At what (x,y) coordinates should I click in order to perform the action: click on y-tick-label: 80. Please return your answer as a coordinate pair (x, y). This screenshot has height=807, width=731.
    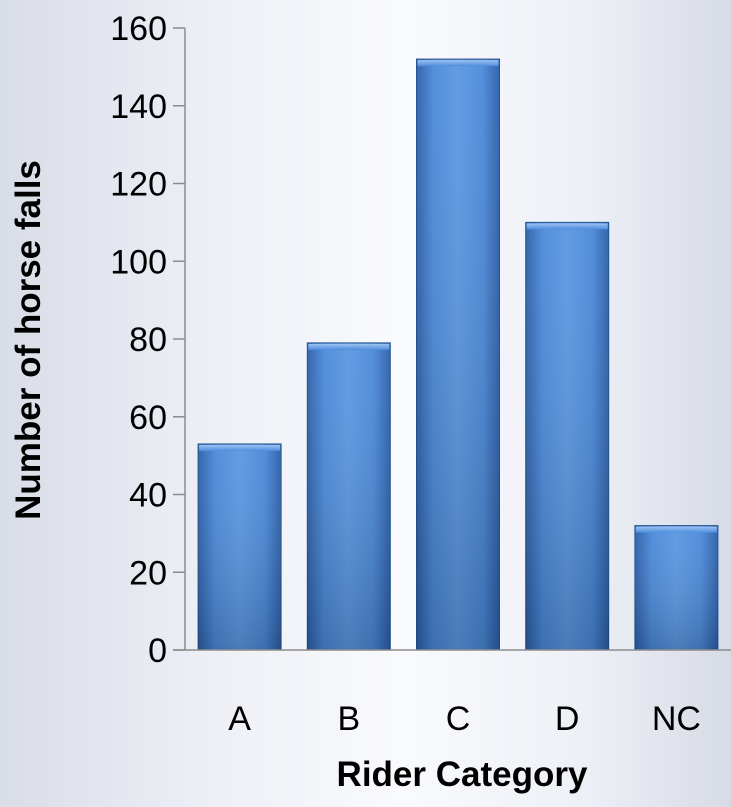
    Looking at the image, I should click on (148, 340).